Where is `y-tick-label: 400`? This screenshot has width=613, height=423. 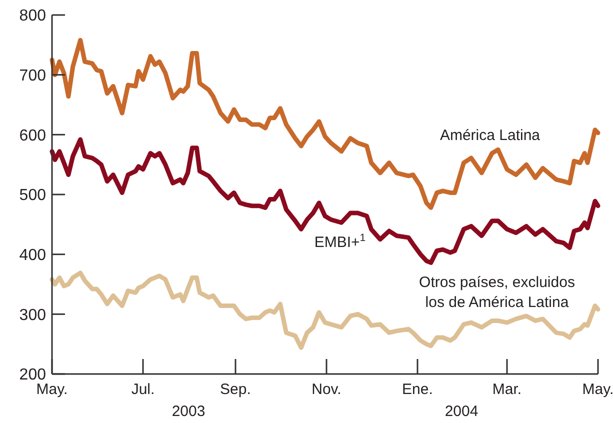
y-tick-label: 400 is located at coordinates (32, 255).